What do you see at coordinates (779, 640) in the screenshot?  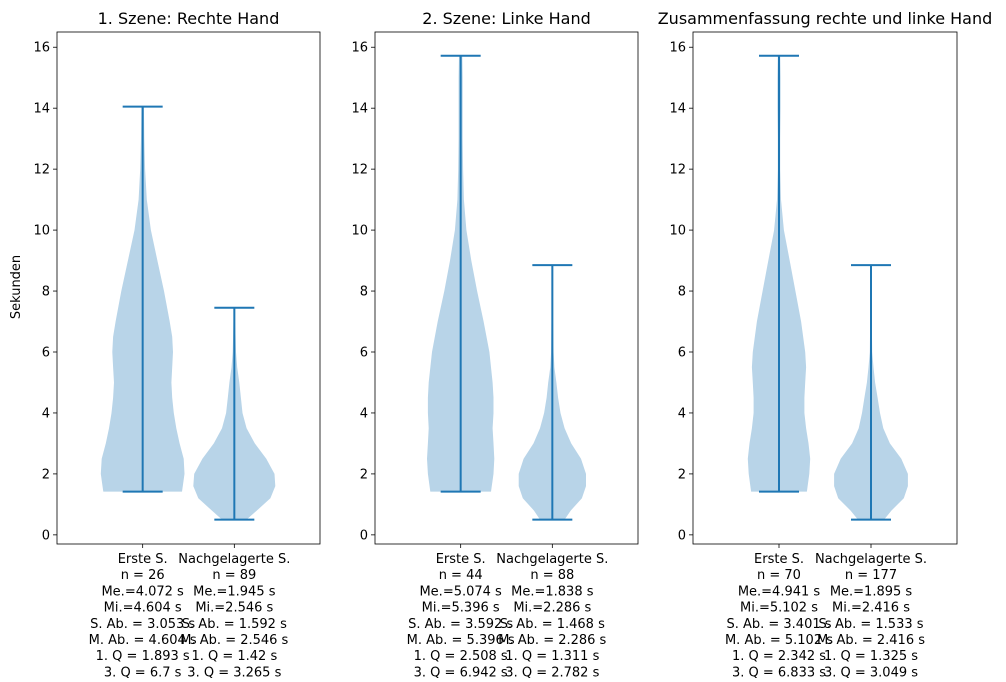 I see `x-tick-label-line: M. Ab. = 5.102 s` at bounding box center [779, 640].